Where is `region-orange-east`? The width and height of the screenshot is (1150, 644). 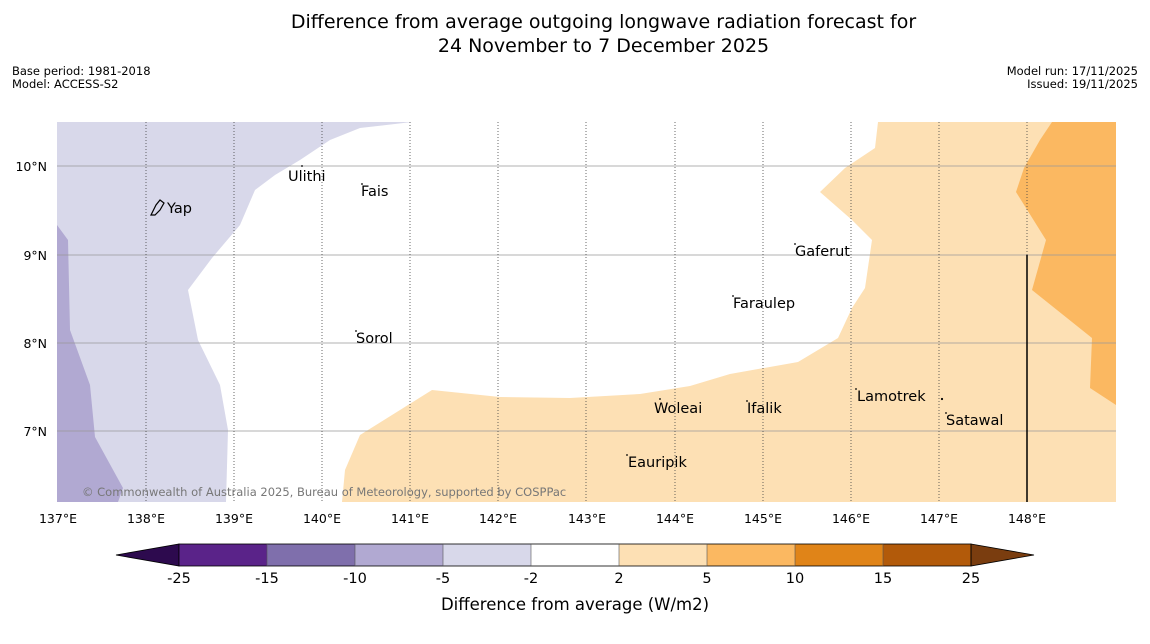
region-orange-east is located at coordinates (1066, 263).